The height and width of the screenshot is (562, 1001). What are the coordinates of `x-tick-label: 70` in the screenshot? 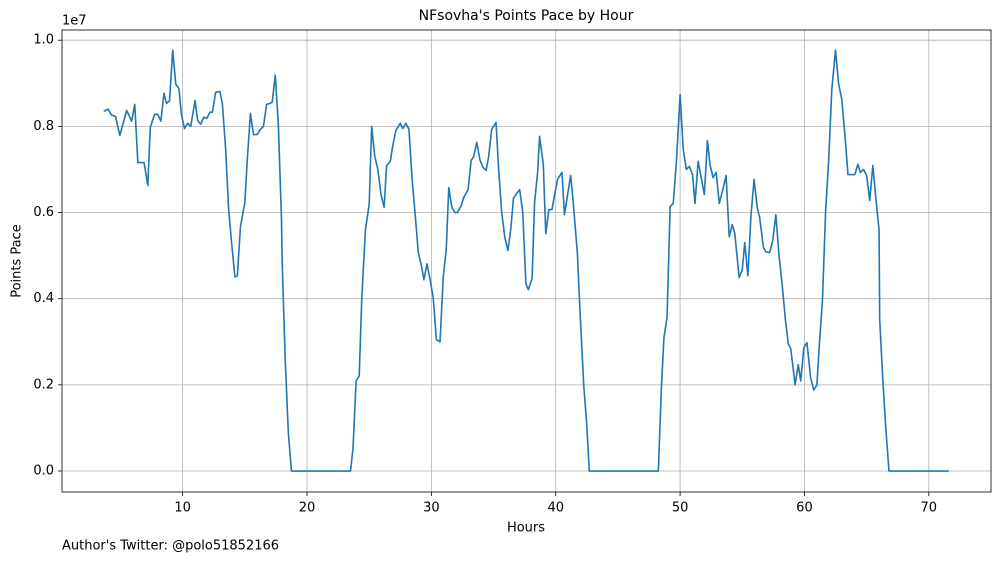 It's located at (929, 508).